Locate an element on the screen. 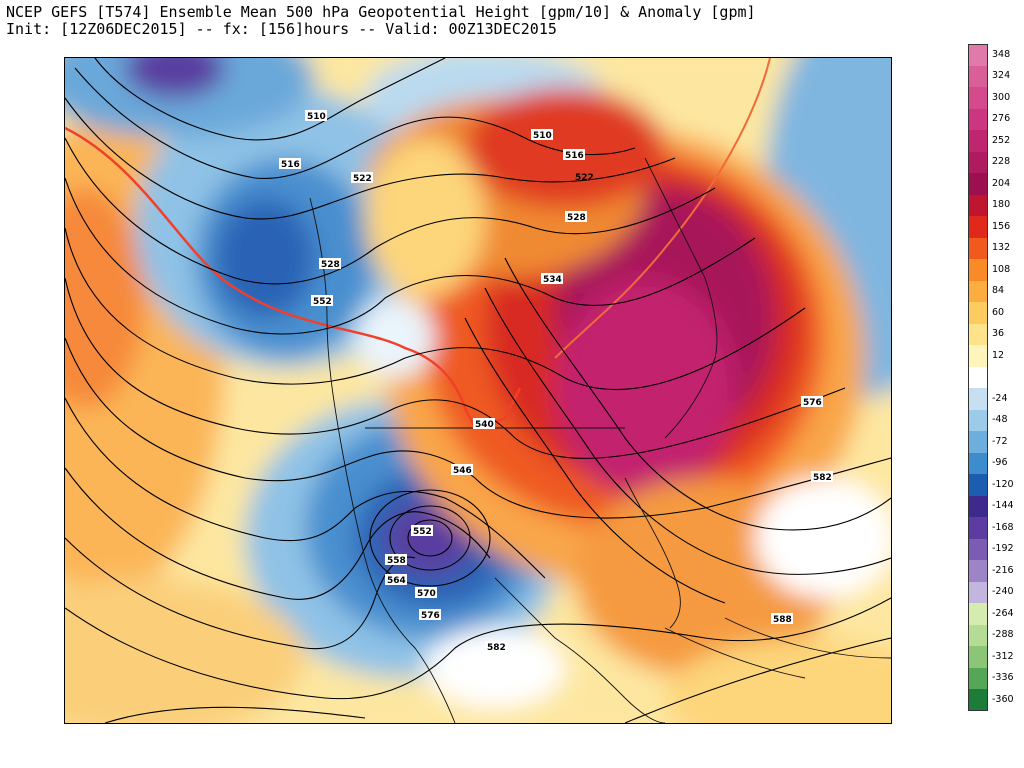 The height and width of the screenshot is (768, 1024). colorbar-label: 156 is located at coordinates (1001, 226).